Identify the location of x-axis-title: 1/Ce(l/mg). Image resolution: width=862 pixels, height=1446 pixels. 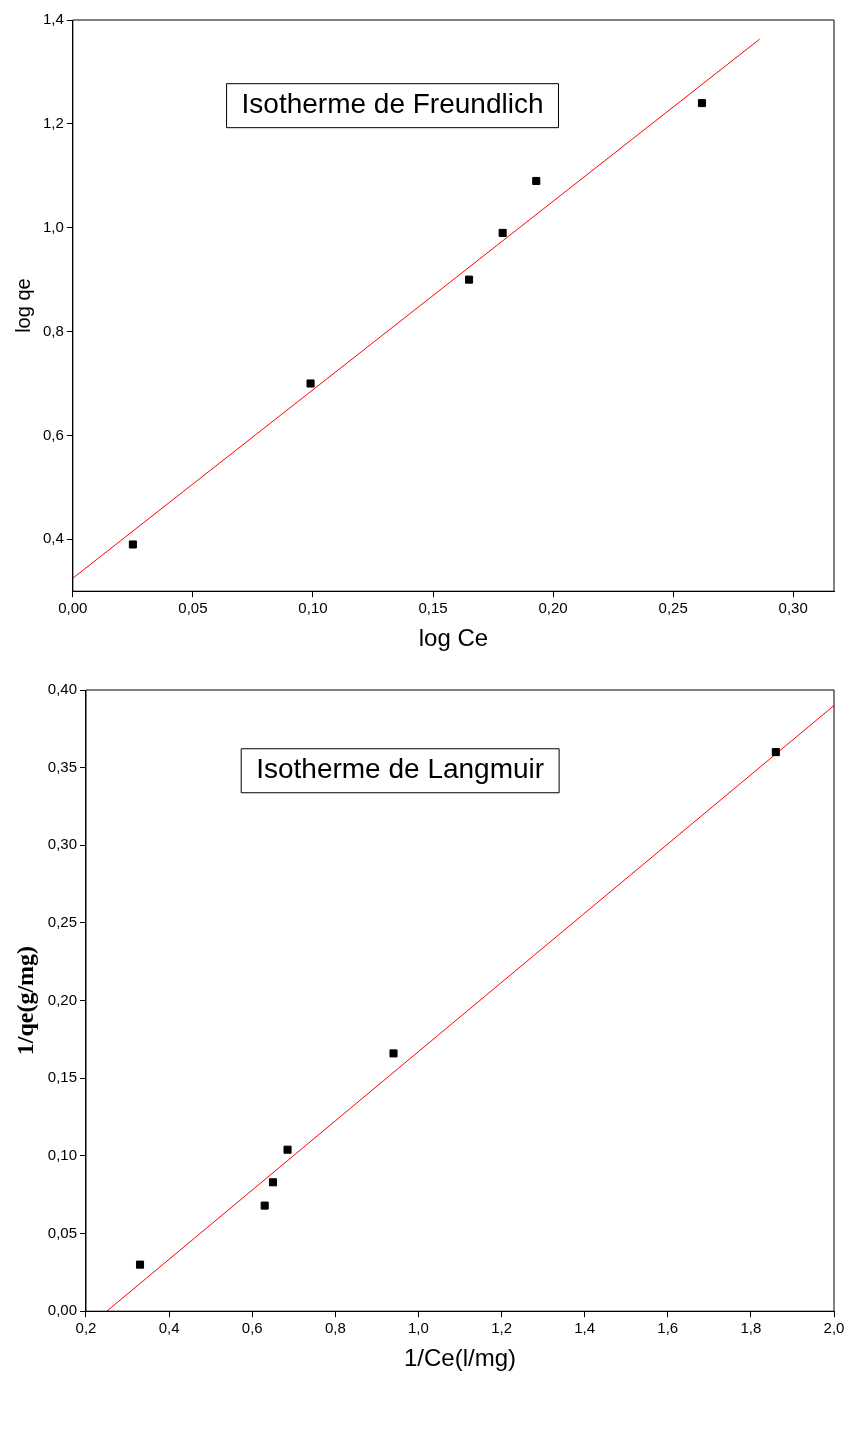
(460, 1358).